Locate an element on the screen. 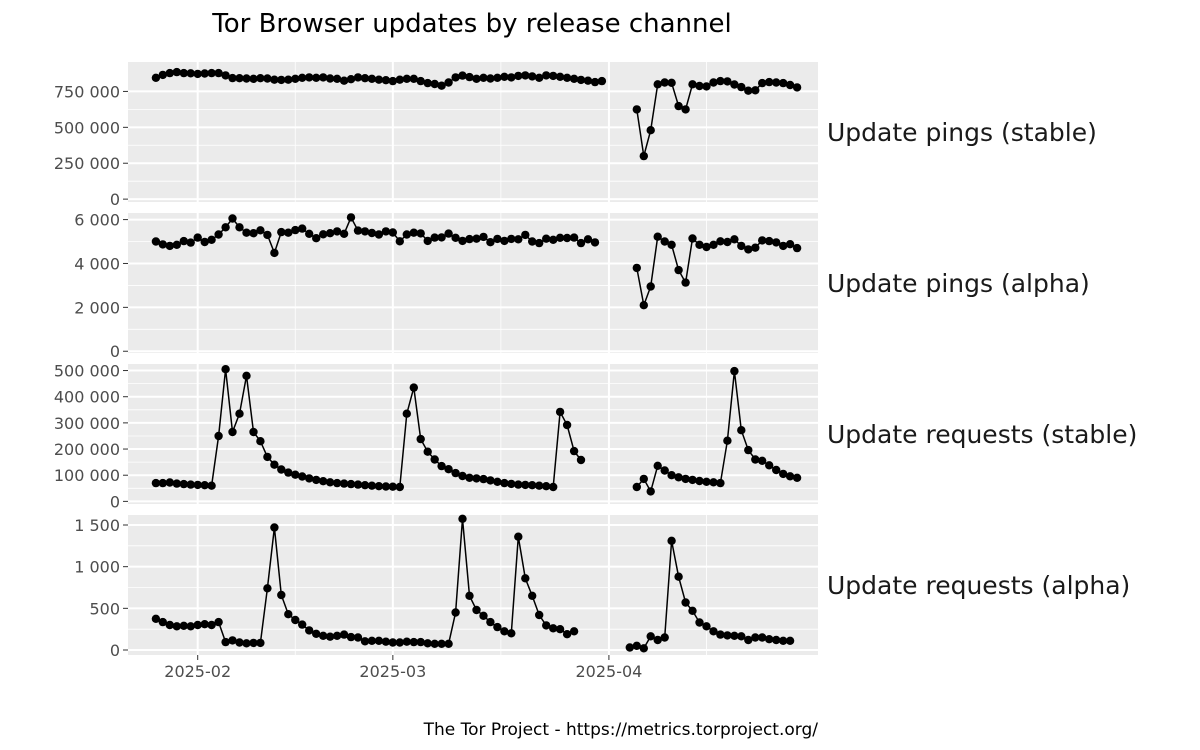 The width and height of the screenshot is (1200, 750). y-tick-label: 2 000 is located at coordinates (97, 307).